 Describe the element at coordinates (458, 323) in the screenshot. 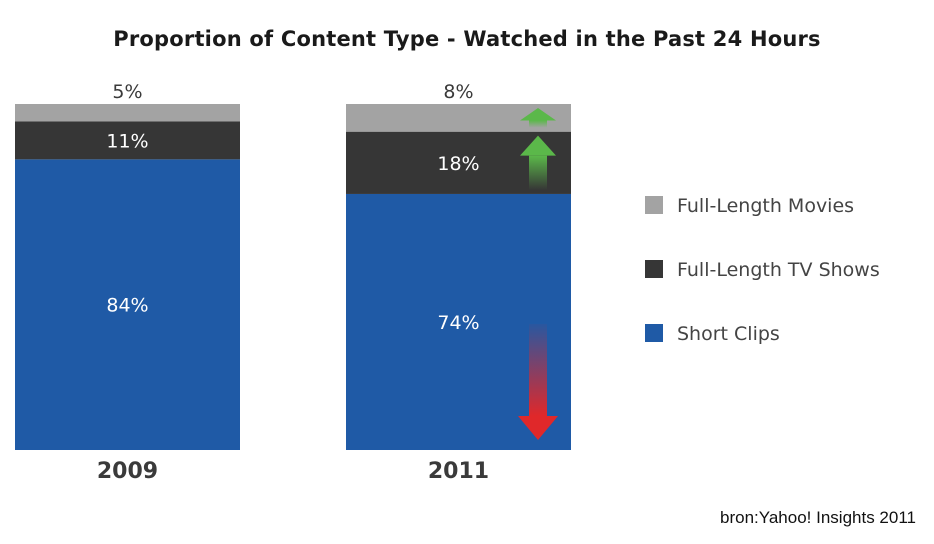

I see `value-label-2011-0: 74%` at that location.